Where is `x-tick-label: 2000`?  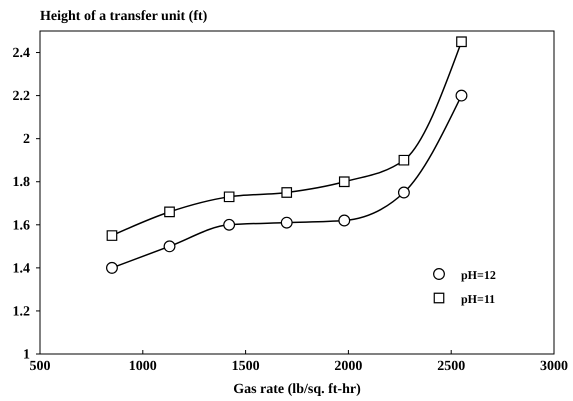
x-tick-label: 2000 is located at coordinates (348, 366).